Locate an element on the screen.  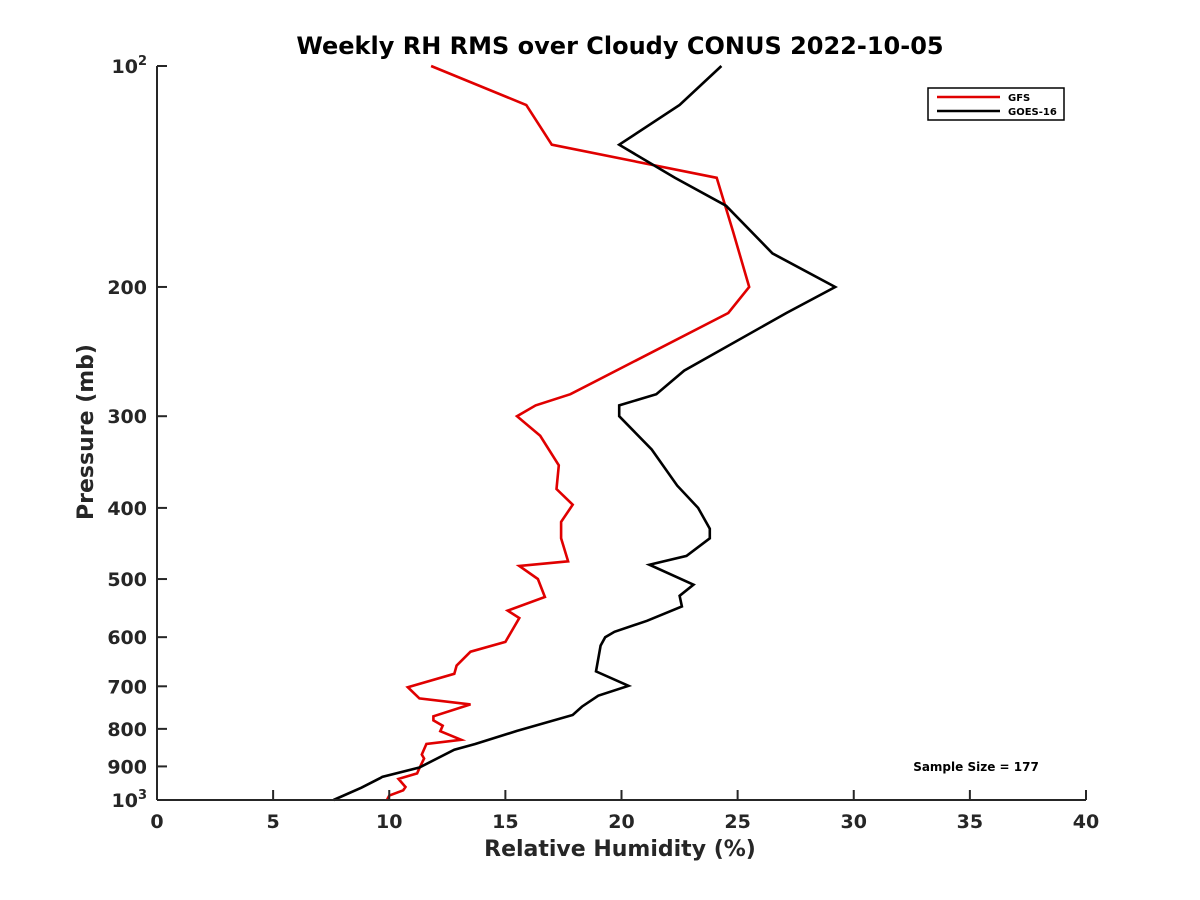
y-tick-label: 300 is located at coordinates (127, 417).